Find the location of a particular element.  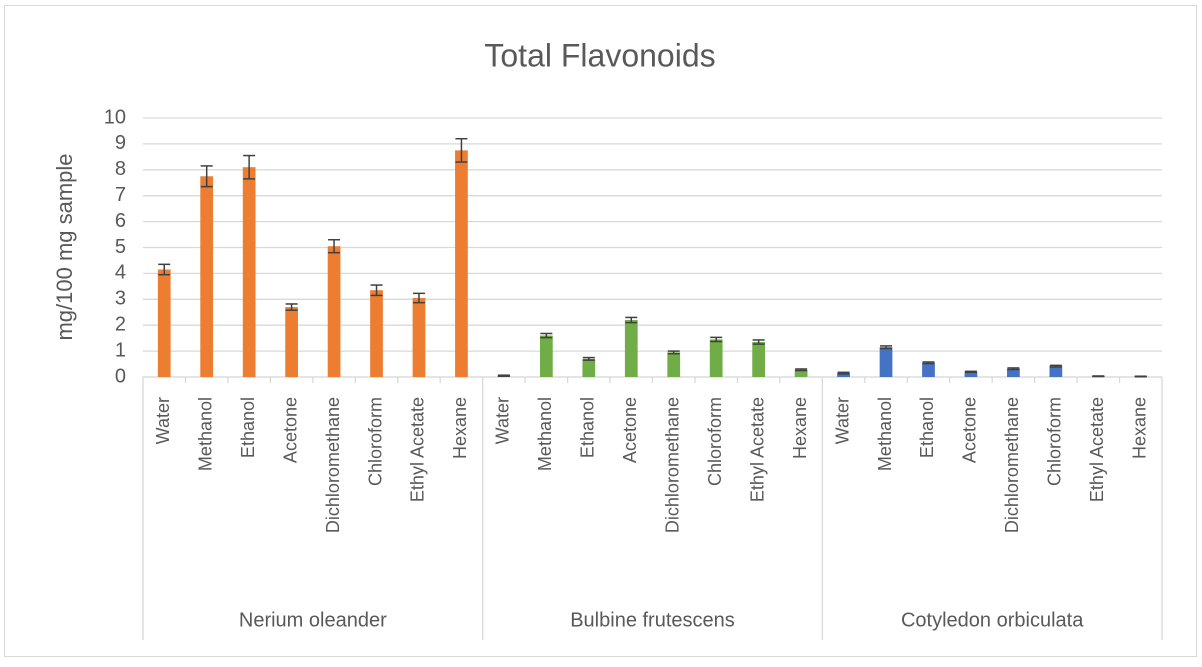

y-tick-label: 7 is located at coordinates (120, 195).